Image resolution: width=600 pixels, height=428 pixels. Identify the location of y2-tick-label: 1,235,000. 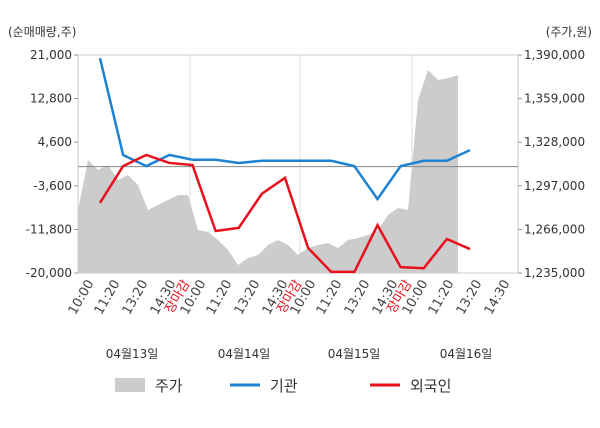
(554, 273).